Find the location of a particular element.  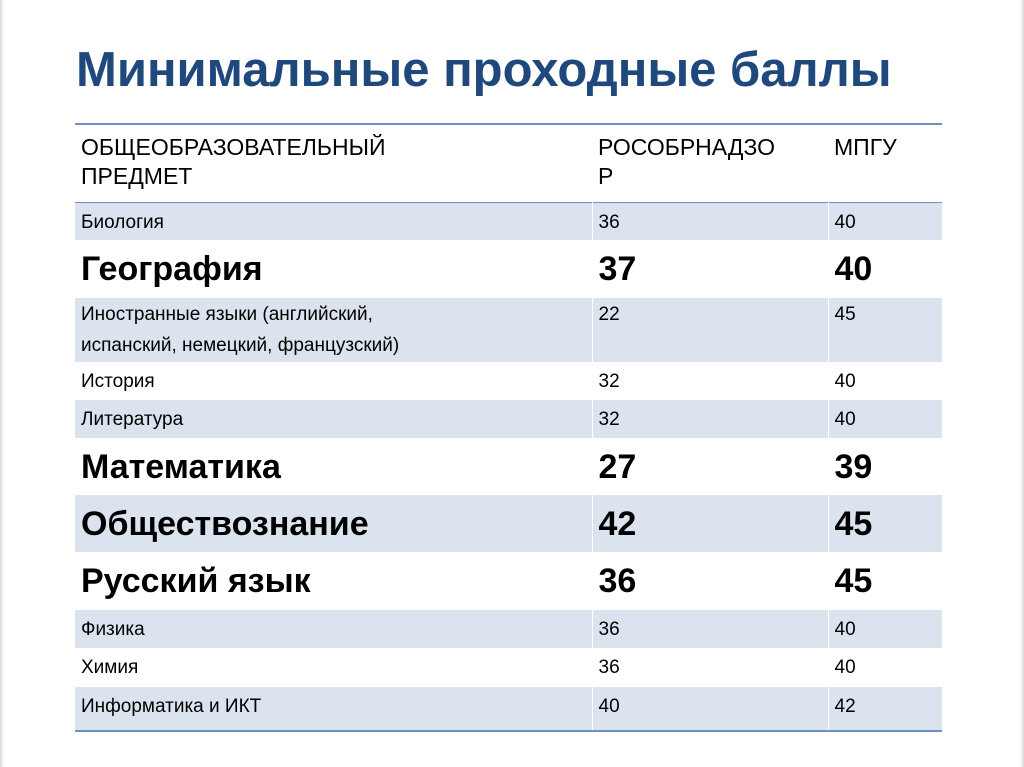

table-row-literature: Литература 32 40 is located at coordinates (508, 419).